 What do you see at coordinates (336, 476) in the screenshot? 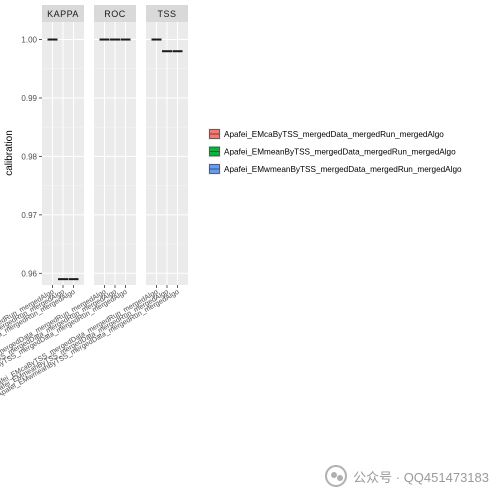
I see `wechat-icon` at bounding box center [336, 476].